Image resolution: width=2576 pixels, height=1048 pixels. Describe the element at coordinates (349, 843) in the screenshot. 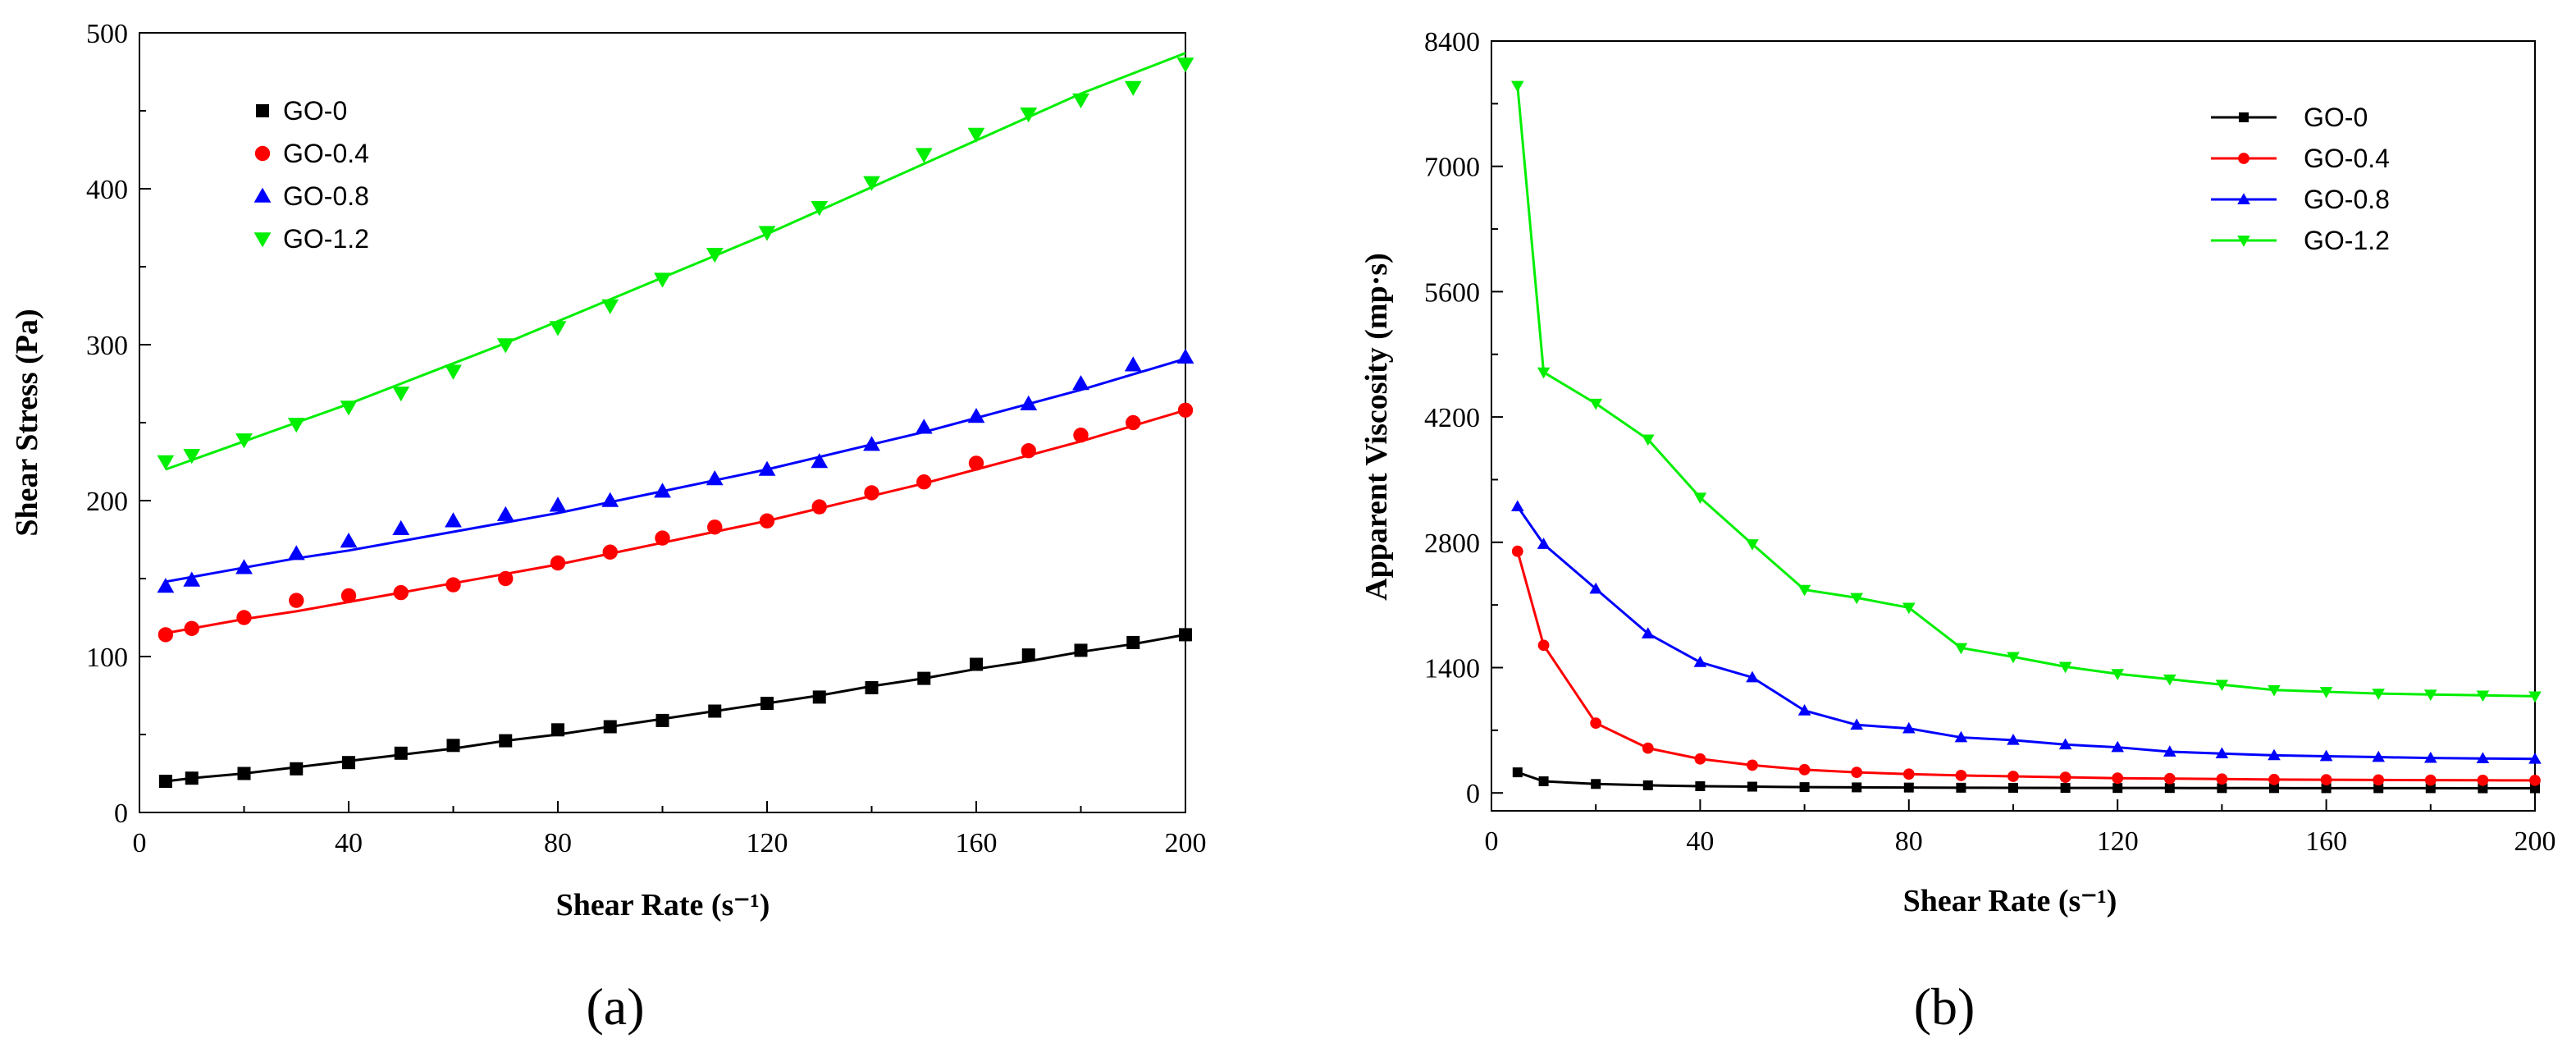

I see `a-x-tick-label: 40` at that location.